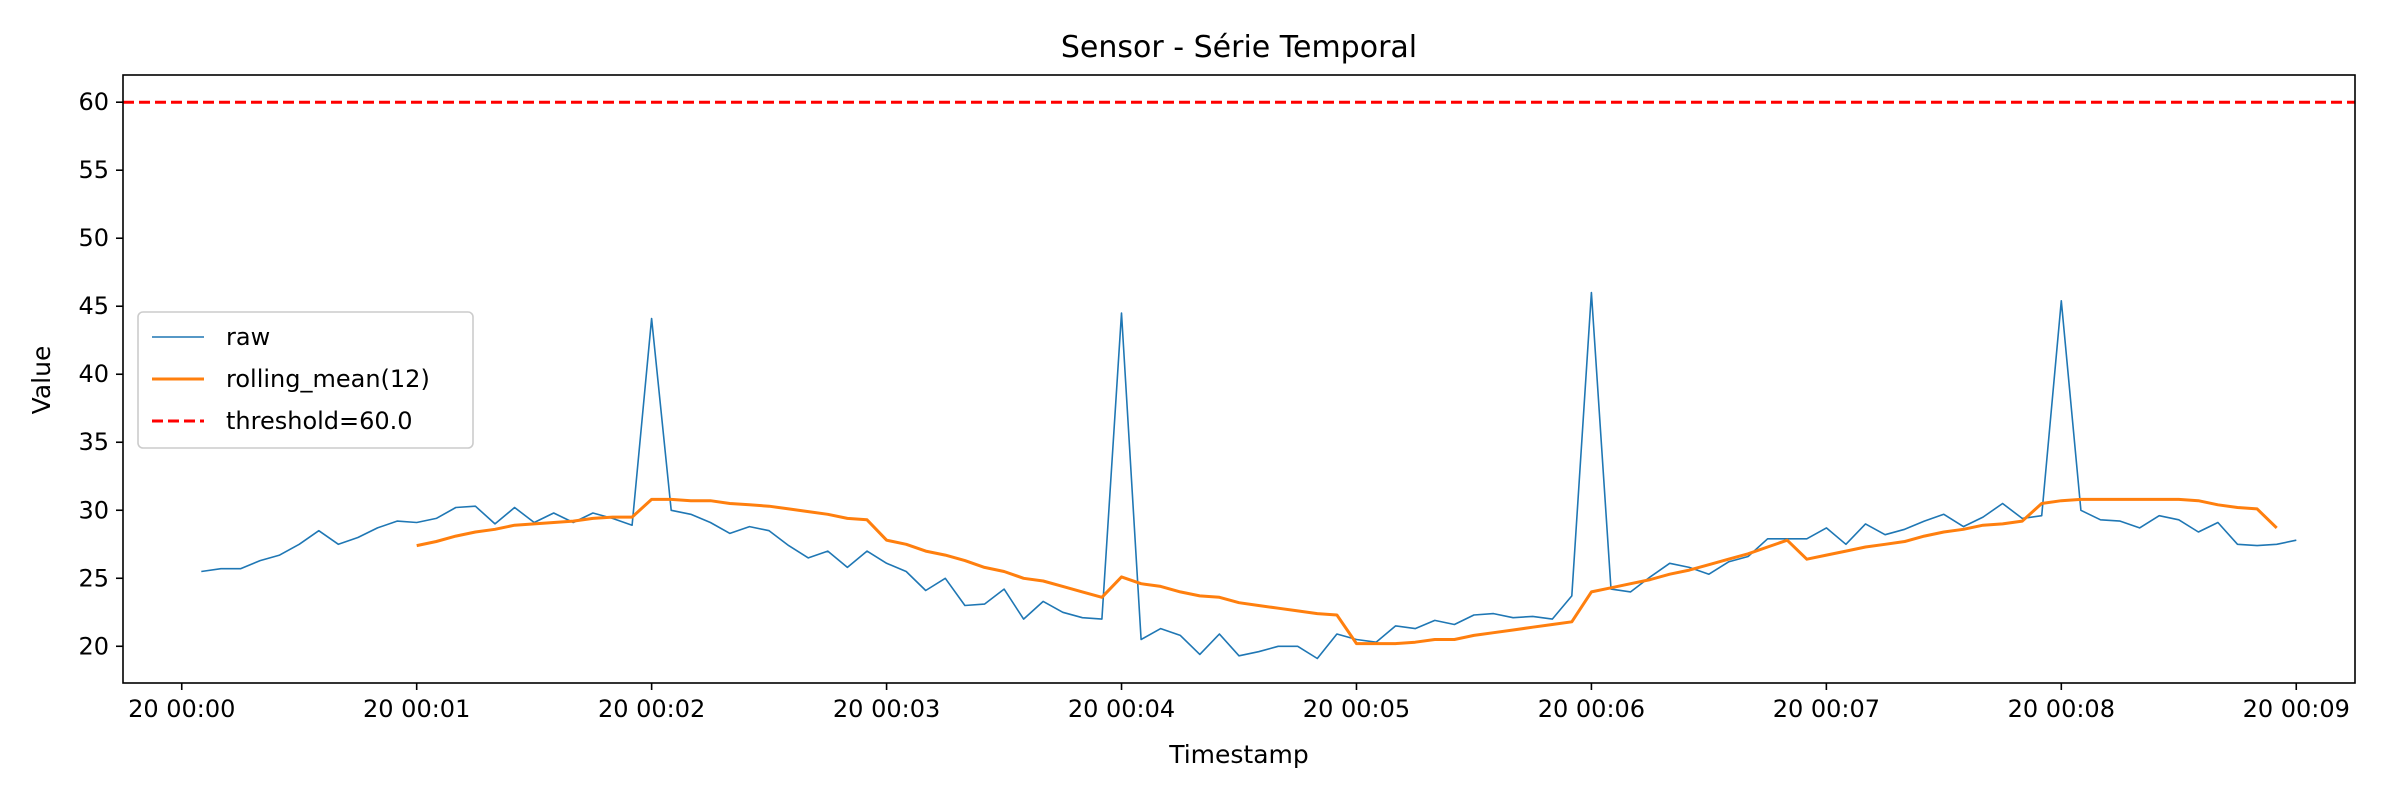 The width and height of the screenshot is (2400, 800). I want to click on x-tick-label: 20 00:01, so click(416, 709).